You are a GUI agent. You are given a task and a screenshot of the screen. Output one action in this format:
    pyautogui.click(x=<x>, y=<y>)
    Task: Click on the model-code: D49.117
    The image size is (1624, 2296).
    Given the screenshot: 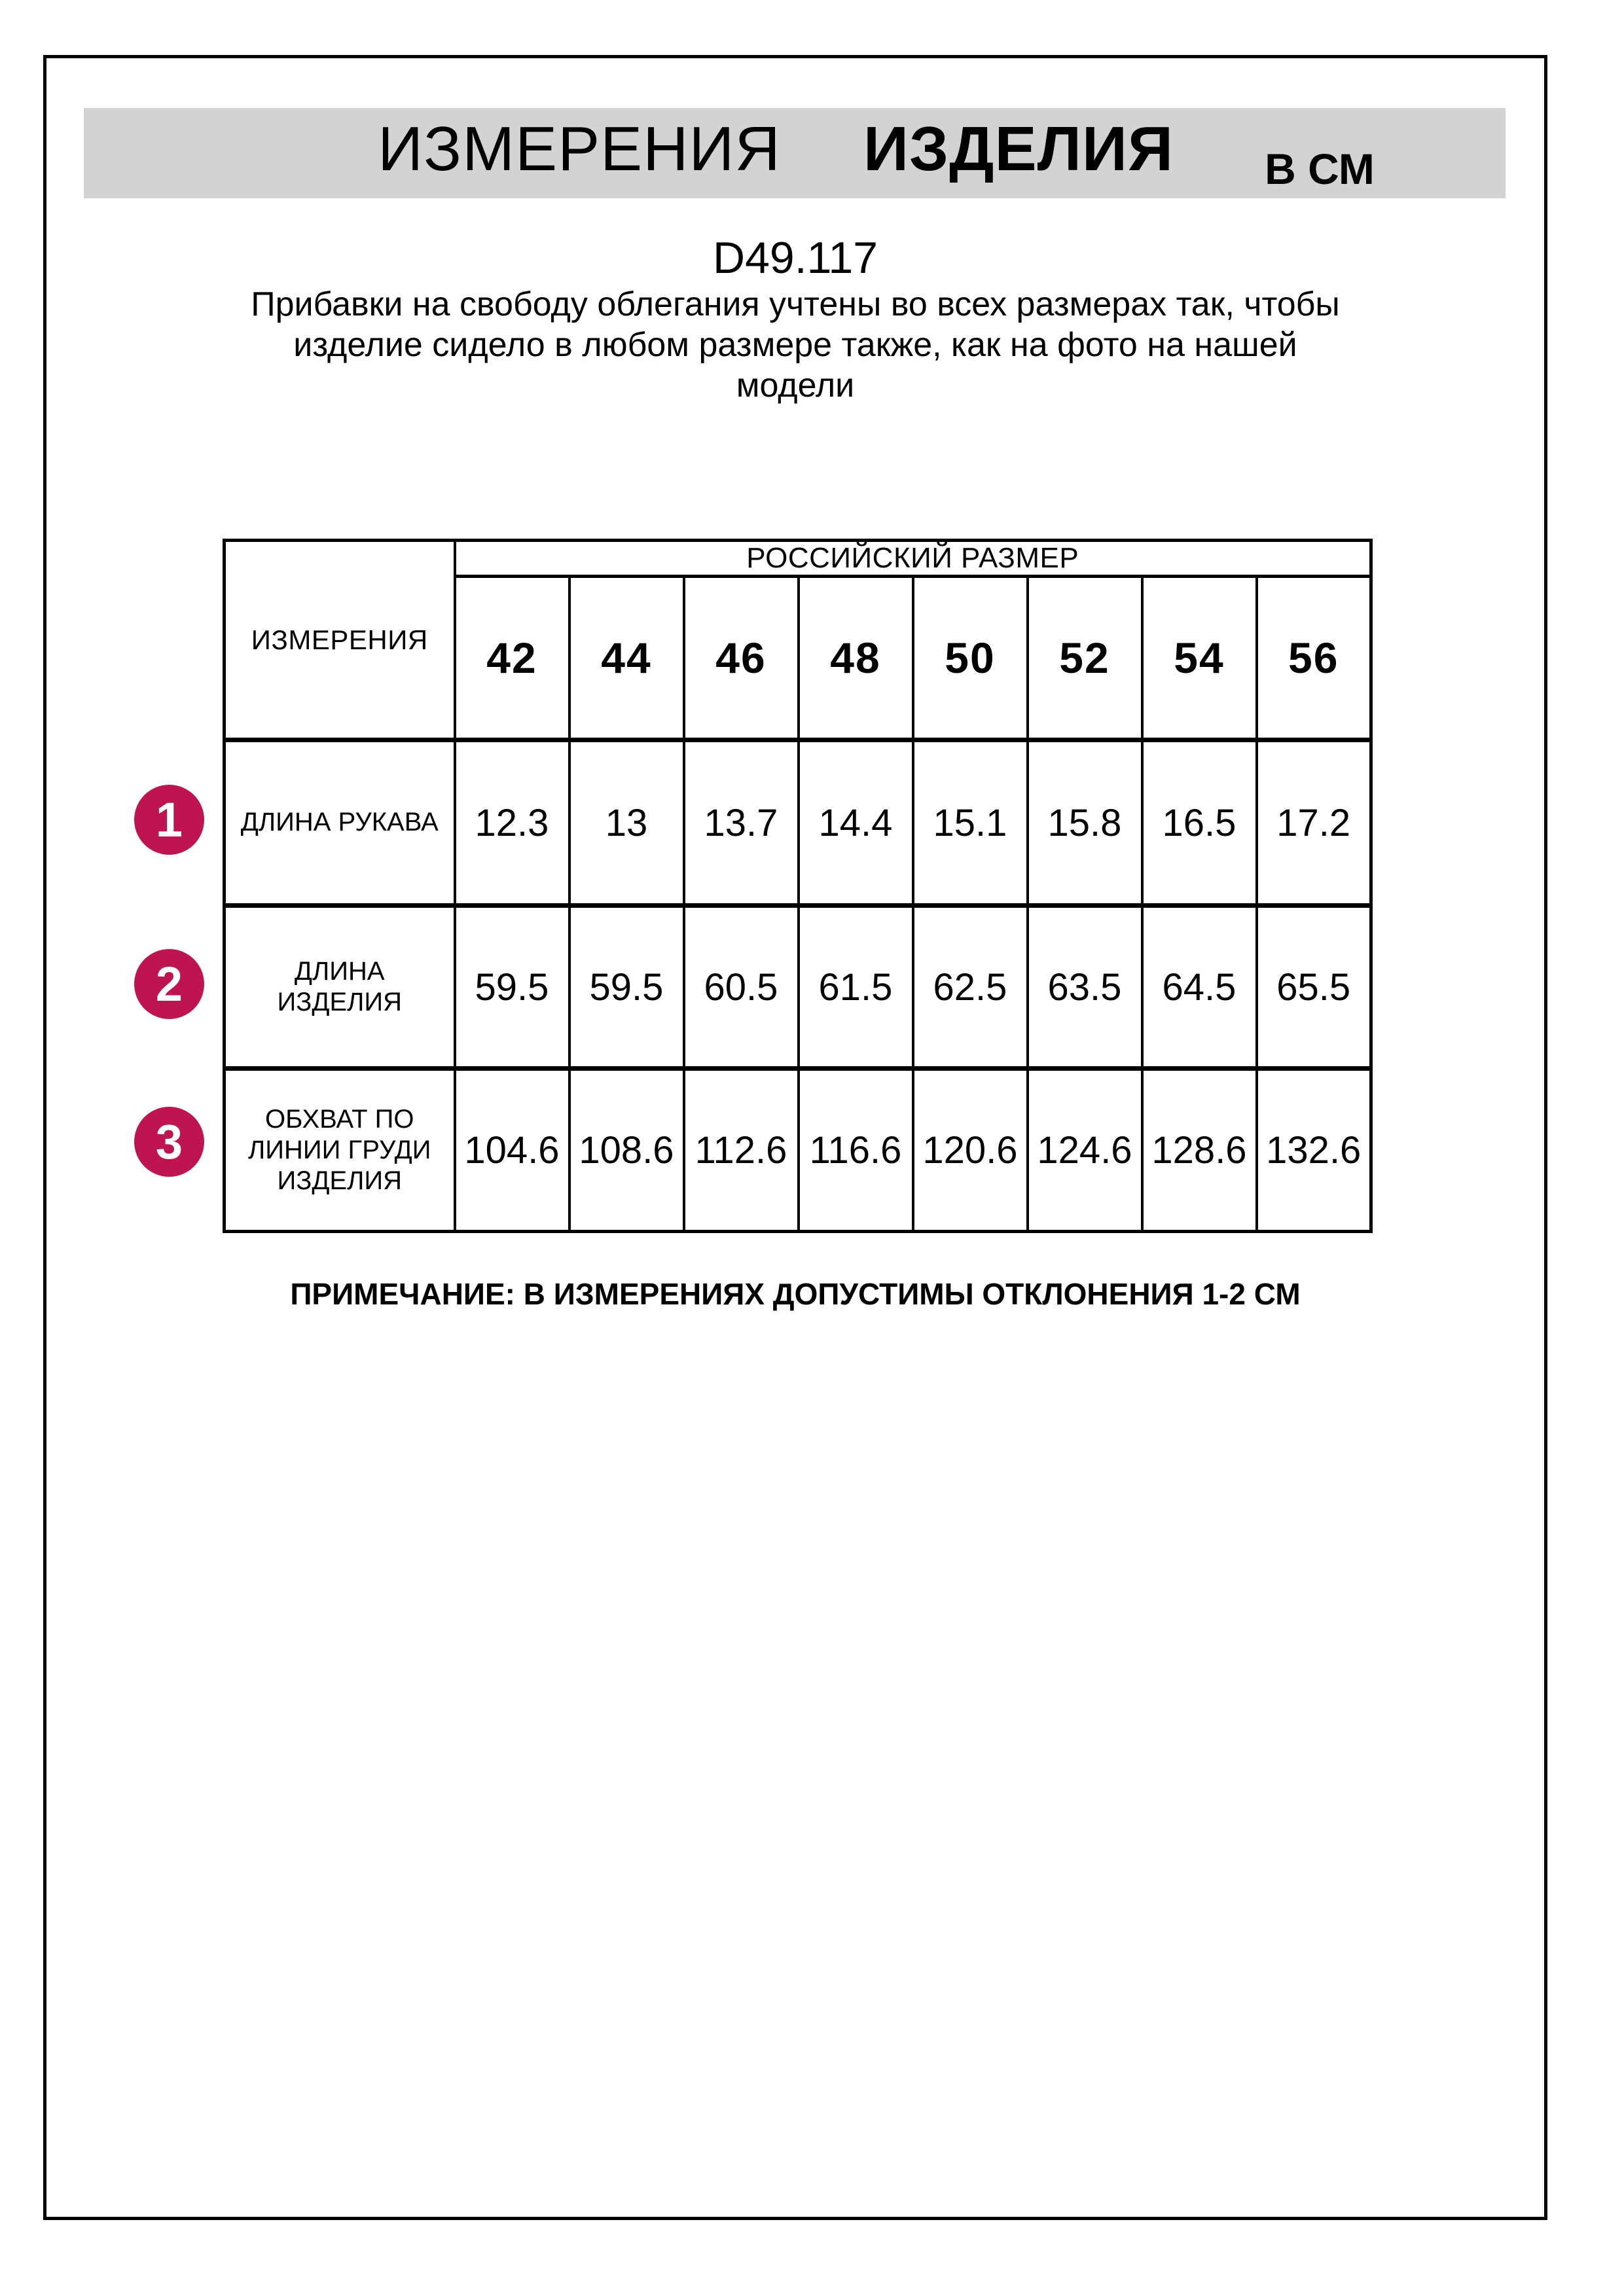 What is the action you would take?
    pyautogui.click(x=795, y=258)
    